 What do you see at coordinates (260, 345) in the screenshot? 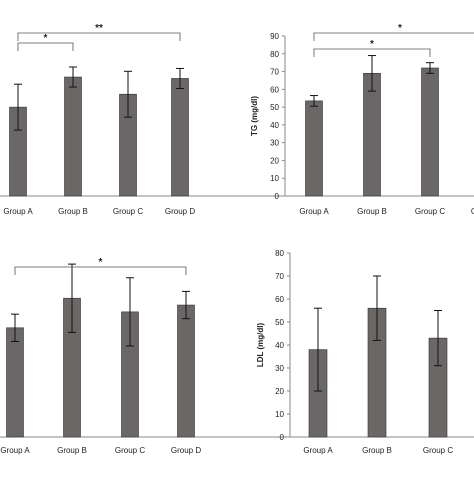
I see `y-axis-title: LDL (mg/dl)` at bounding box center [260, 345].